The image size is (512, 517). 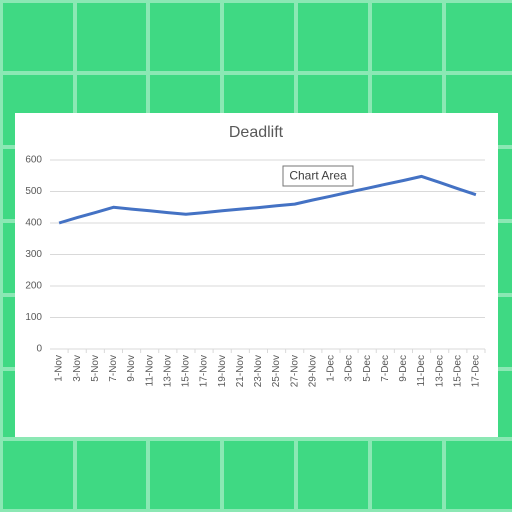 I want to click on x-tick-label: 3-Dec, so click(x=349, y=368).